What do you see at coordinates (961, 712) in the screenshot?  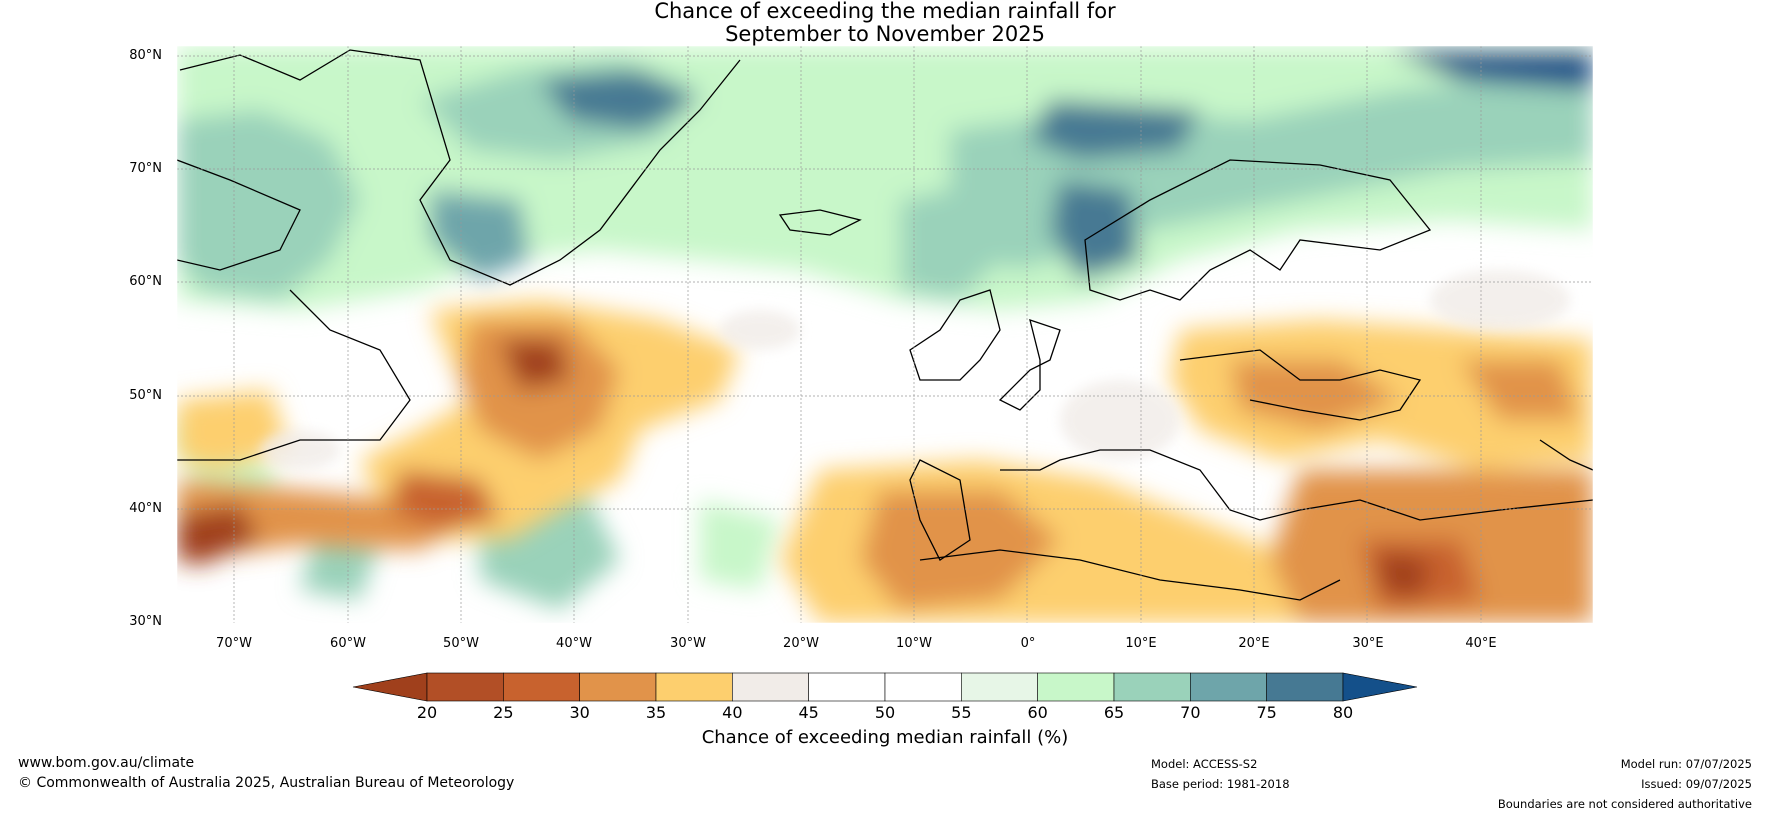 I see `colorbar-tick-label: 55` at bounding box center [961, 712].